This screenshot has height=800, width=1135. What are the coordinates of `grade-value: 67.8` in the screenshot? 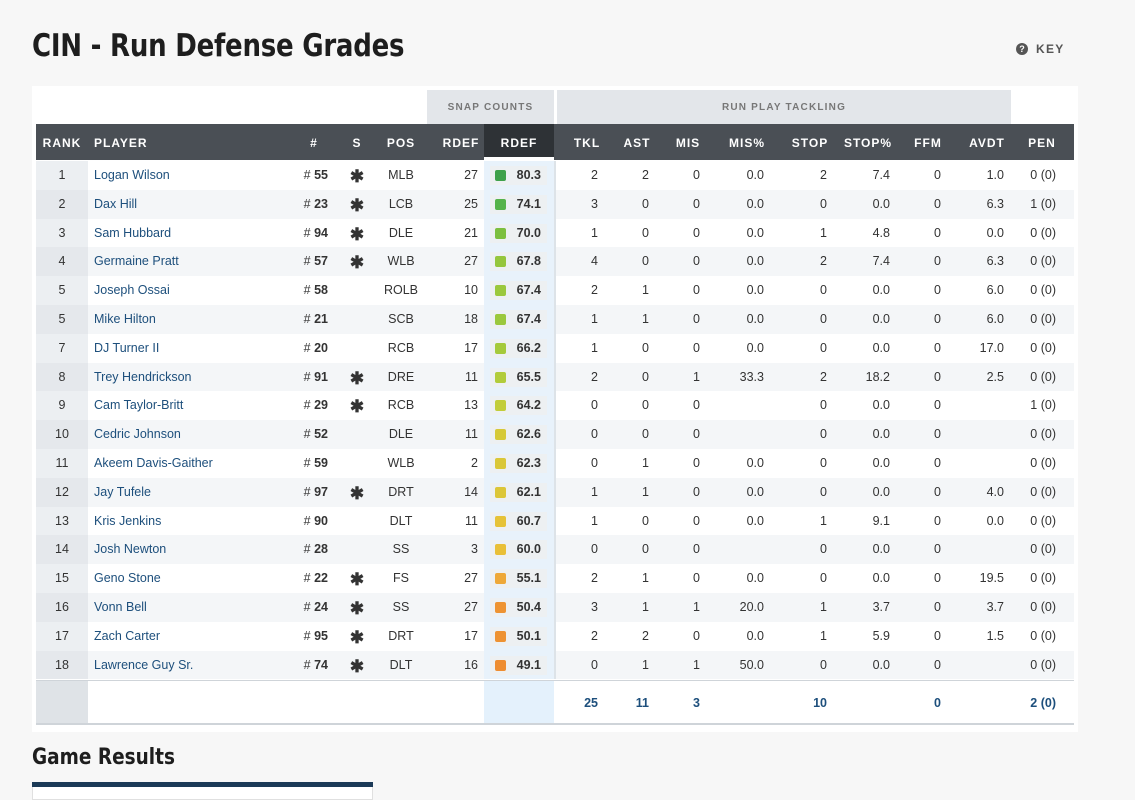 It's located at (528, 261).